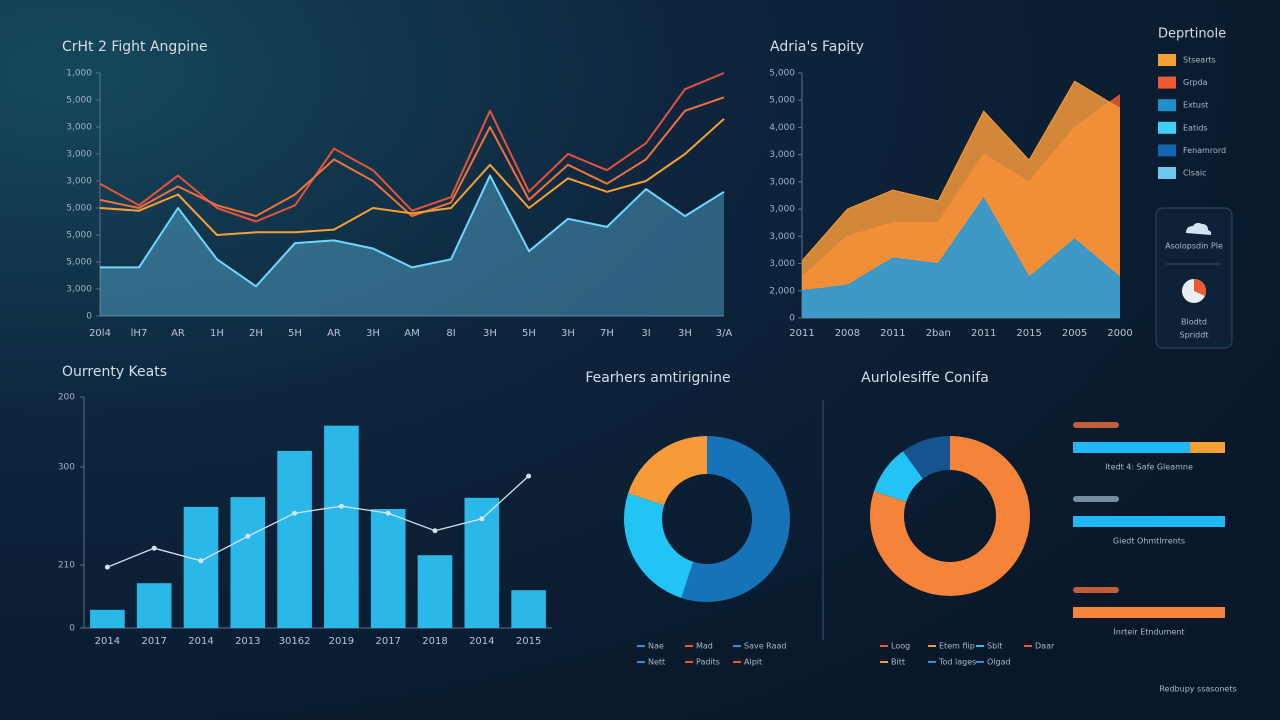 This screenshot has width=1280, height=720. What do you see at coordinates (217, 333) in the screenshot?
I see `x-tick-label: 1H` at bounding box center [217, 333].